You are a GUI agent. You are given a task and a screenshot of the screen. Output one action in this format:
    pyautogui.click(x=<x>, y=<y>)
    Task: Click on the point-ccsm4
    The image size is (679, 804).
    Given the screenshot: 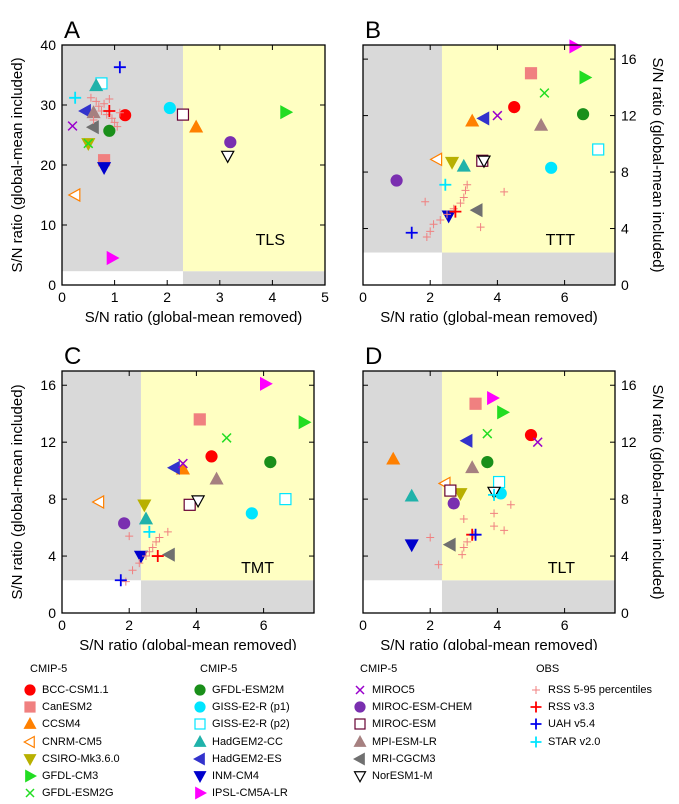 What is the action you would take?
    pyautogui.click(x=472, y=120)
    